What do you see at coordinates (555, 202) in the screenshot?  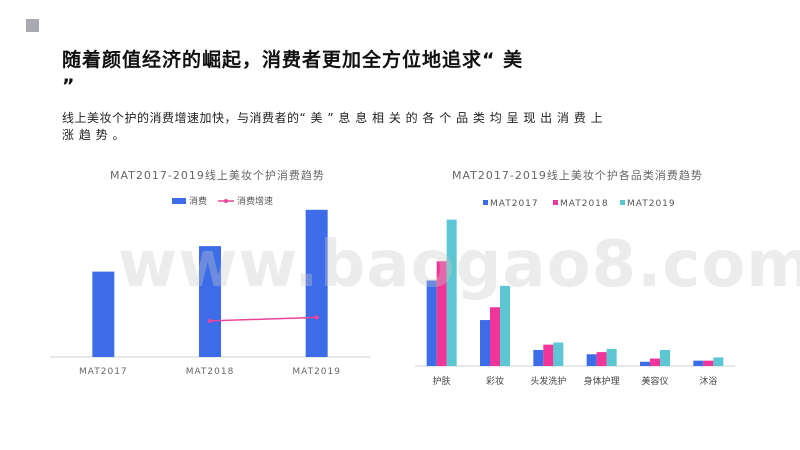 I see `legend-swatch-MAT2018` at bounding box center [555, 202].